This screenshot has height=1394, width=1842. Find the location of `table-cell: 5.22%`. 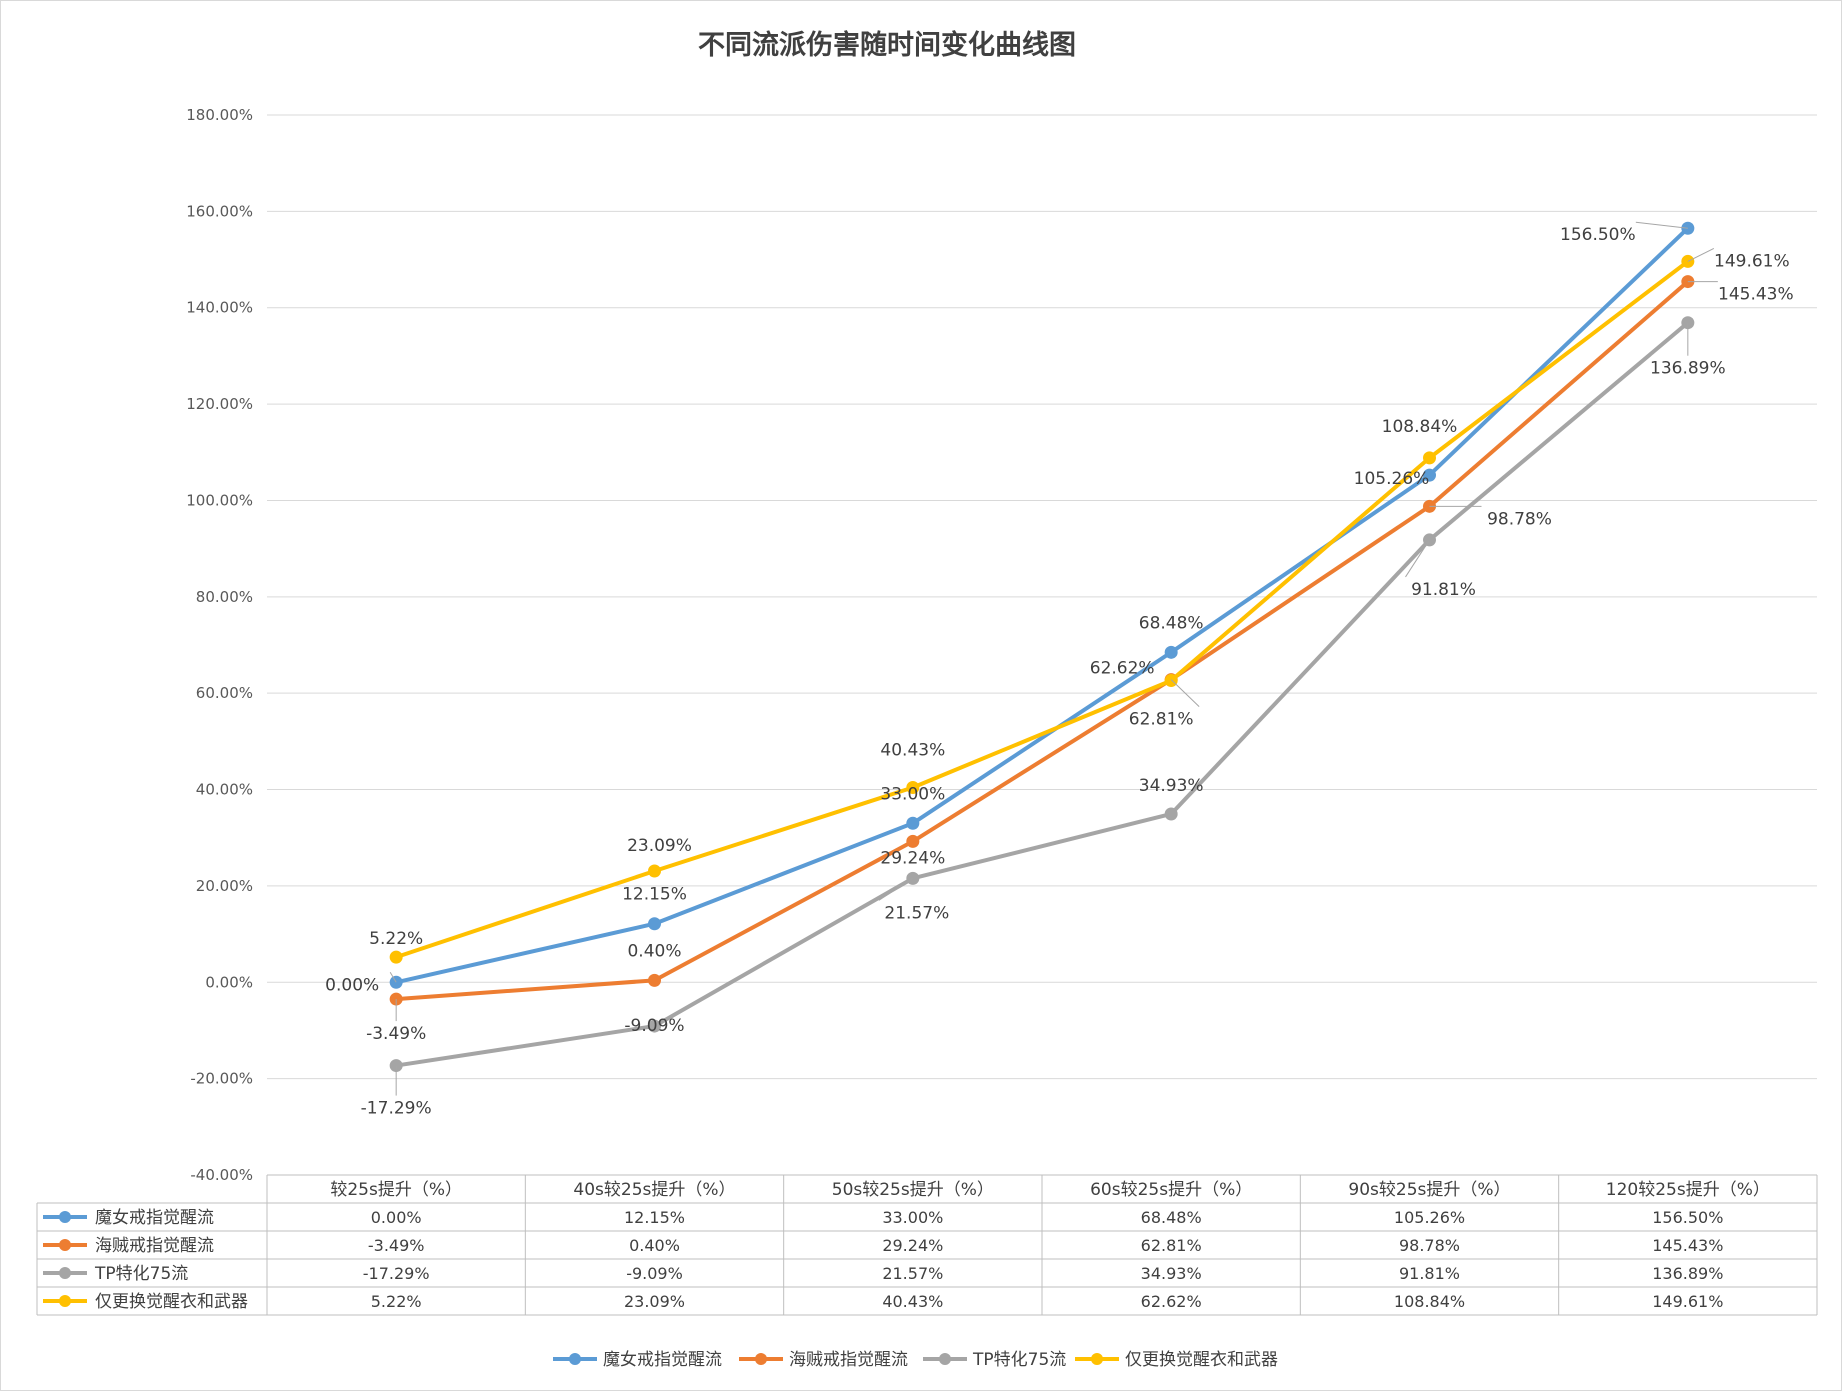

table-cell: 5.22% is located at coordinates (396, 1301).